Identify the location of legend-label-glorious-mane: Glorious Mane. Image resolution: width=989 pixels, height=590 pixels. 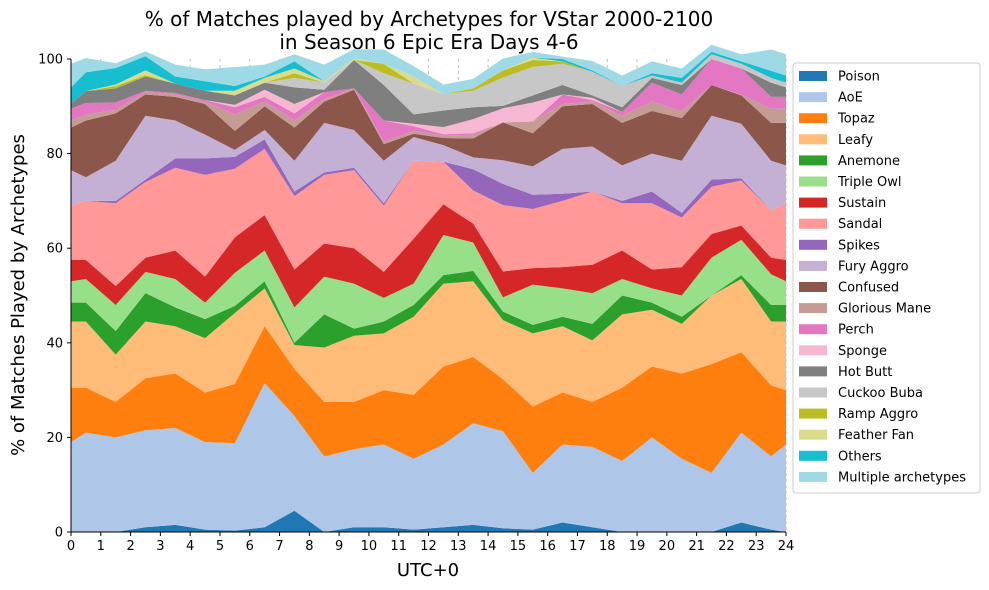
(884, 309).